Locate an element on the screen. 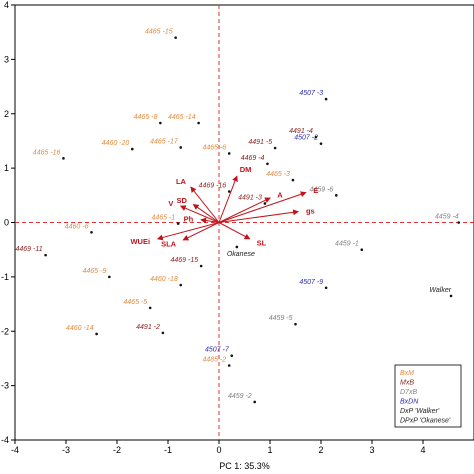  x-tick-label-6: 2 is located at coordinates (320, 450).